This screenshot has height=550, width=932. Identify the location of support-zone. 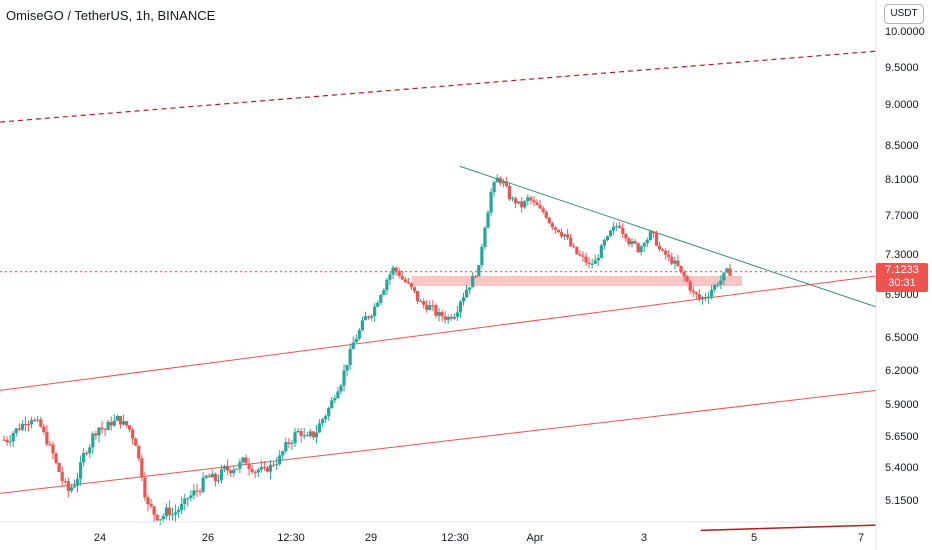
(577, 281).